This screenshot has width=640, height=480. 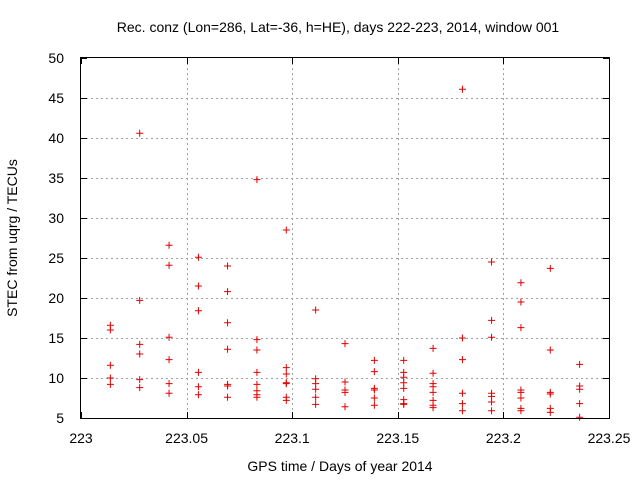 What do you see at coordinates (56, 138) in the screenshot?
I see `y-tick-label: 40` at bounding box center [56, 138].